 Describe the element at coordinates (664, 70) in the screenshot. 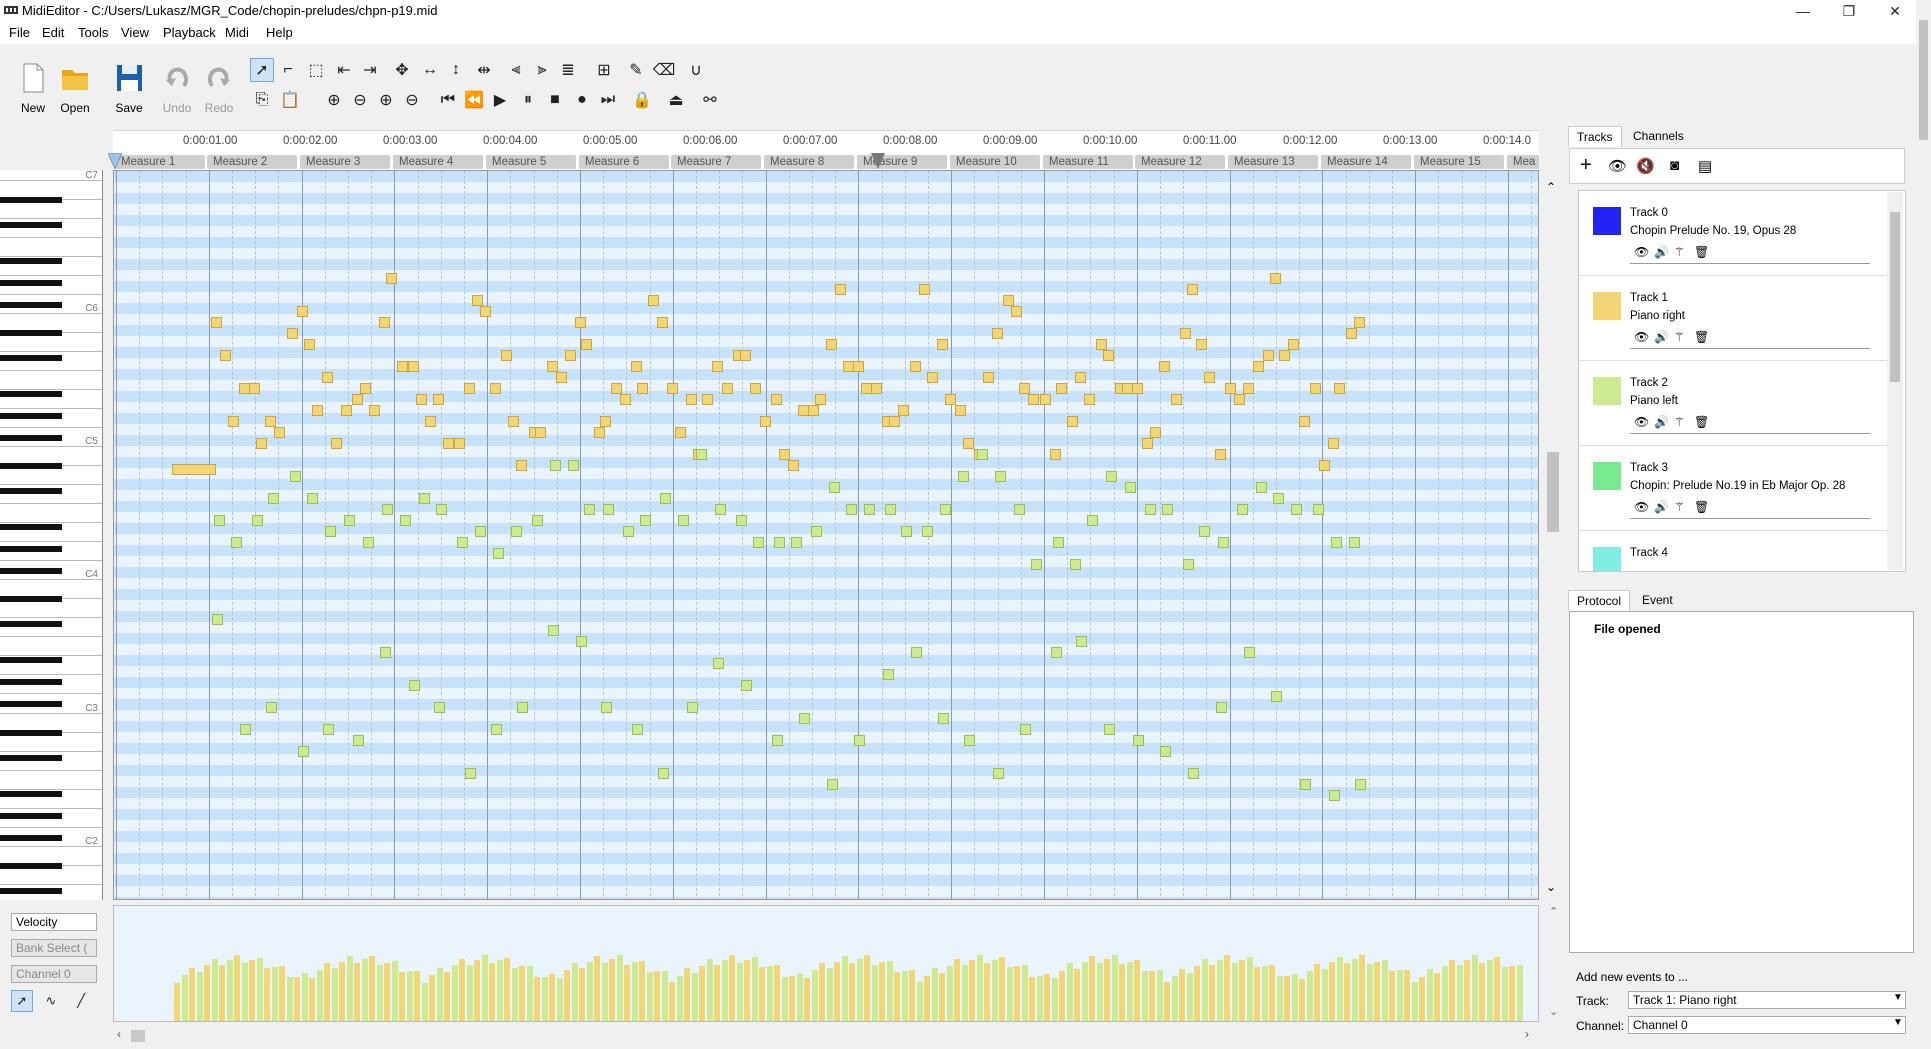

I see `eraser-icon: ⌫` at that location.